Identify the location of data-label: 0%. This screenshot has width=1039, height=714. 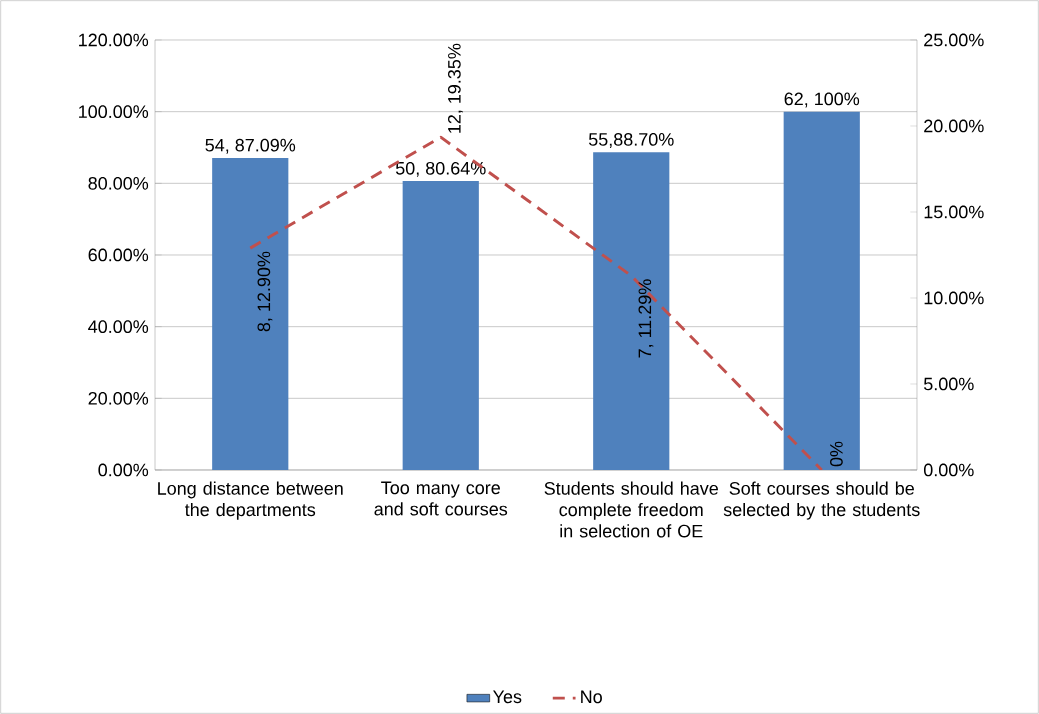
(836, 454).